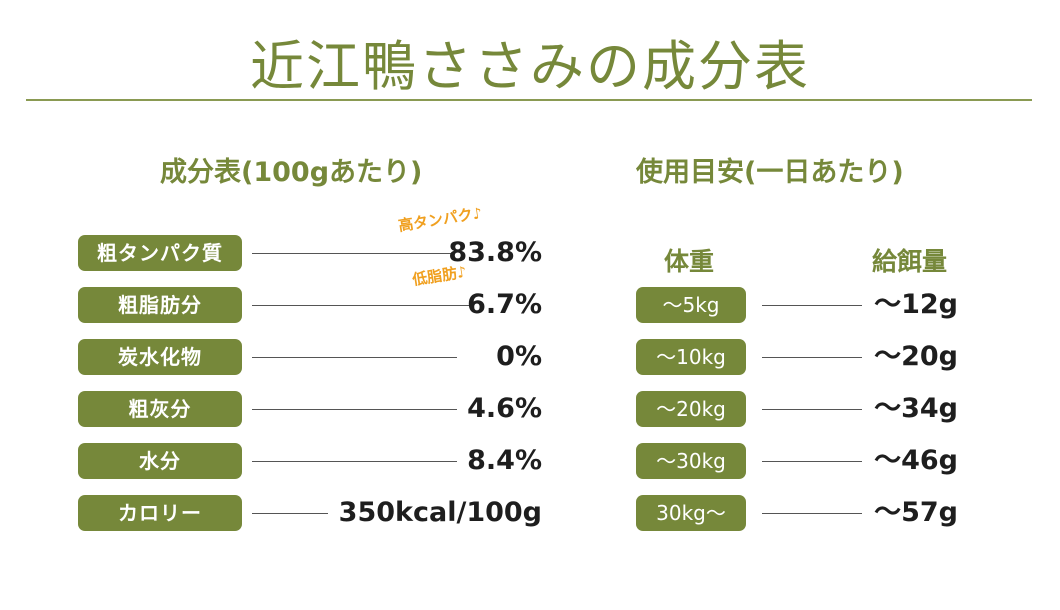 This screenshot has width=1060, height=610. Describe the element at coordinates (770, 172) in the screenshot. I see `feeding-heading: 使用目安(一日あたり)` at that location.